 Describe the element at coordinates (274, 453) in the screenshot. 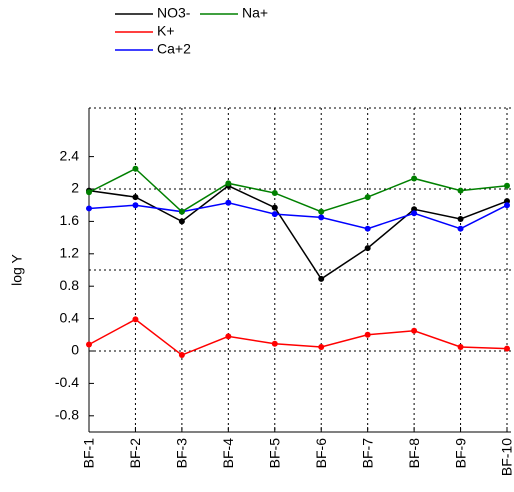

I see `x-tick-label: BF-5` at that location.